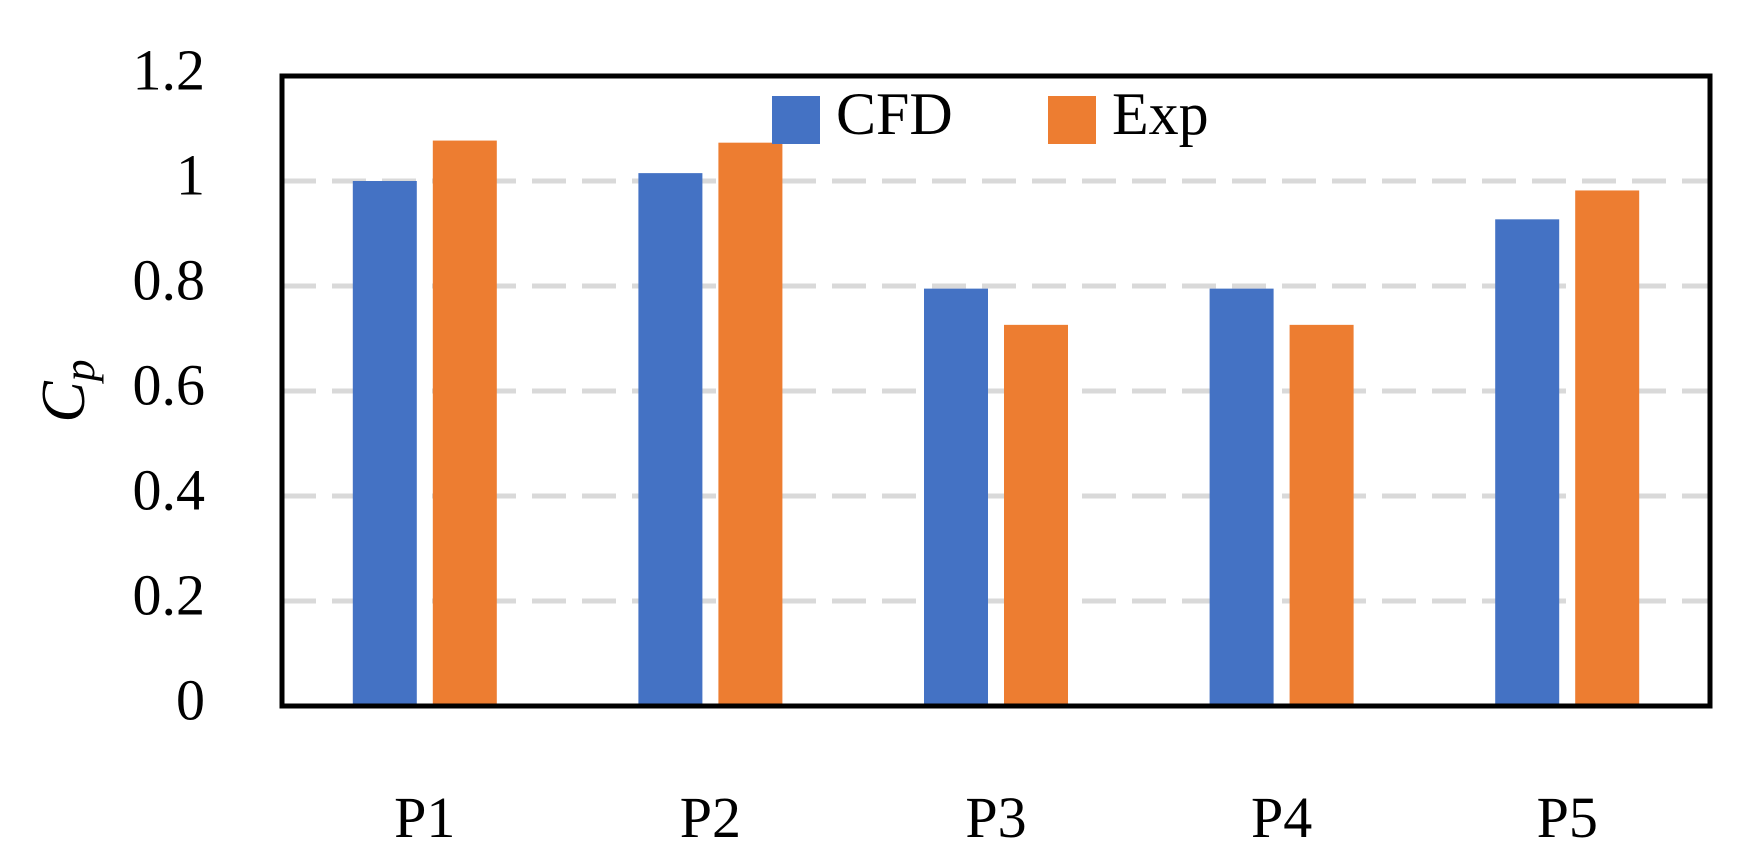 Image resolution: width=1739 pixels, height=862 pixels. Describe the element at coordinates (169, 69) in the screenshot. I see `y-tick-label: 1.2` at that location.